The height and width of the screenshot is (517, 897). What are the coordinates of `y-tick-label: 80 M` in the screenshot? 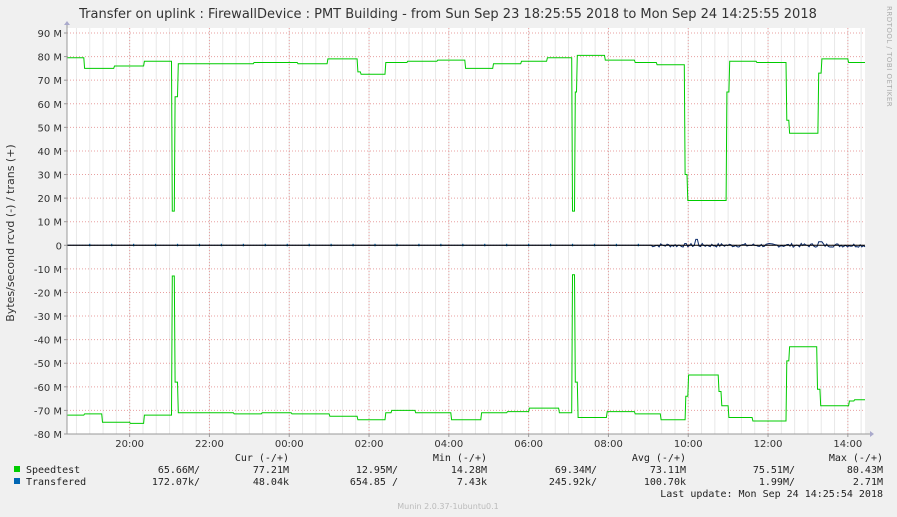 It's located at (49, 58).